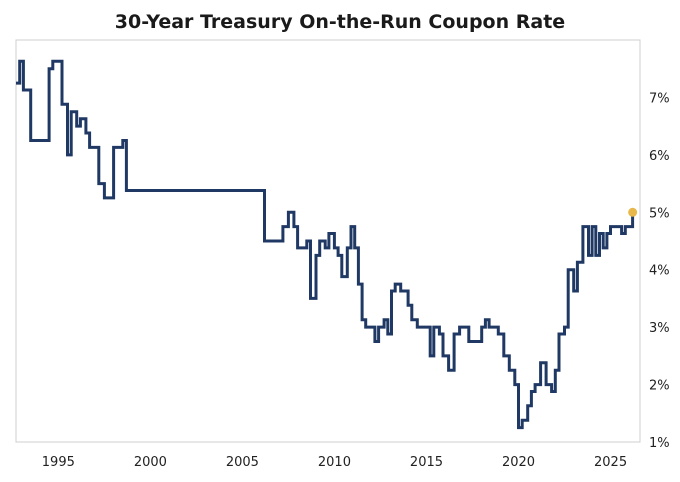 Image resolution: width=680 pixels, height=482 pixels. I want to click on y-axis-tick-labels: 1% 2% 3% 4% 5% 6% 7%, so click(659, 271).